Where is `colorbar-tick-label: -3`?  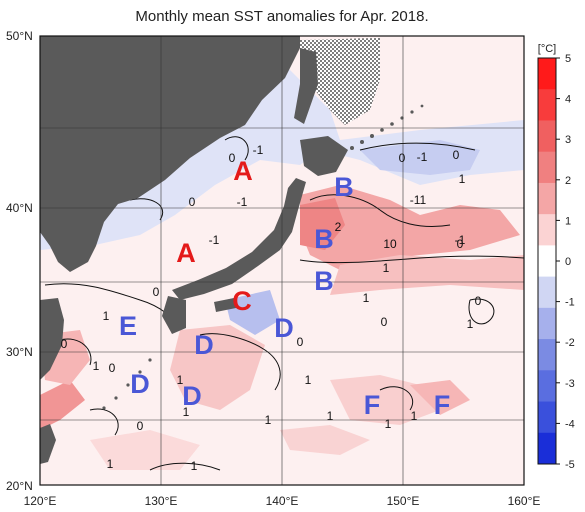 colorbar-tick-label: -3 is located at coordinates (570, 384).